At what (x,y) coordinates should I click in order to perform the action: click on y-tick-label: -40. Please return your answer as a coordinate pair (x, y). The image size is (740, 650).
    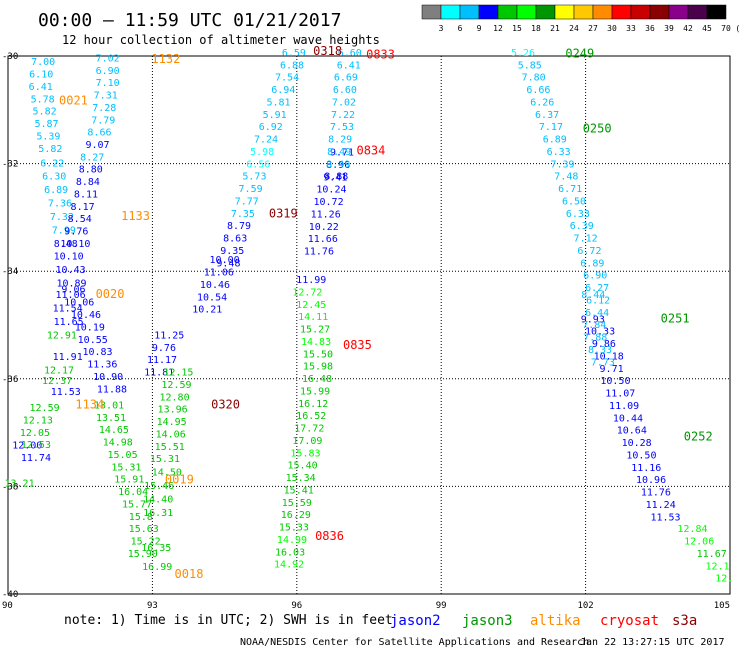
    Looking at the image, I should click on (10, 595).